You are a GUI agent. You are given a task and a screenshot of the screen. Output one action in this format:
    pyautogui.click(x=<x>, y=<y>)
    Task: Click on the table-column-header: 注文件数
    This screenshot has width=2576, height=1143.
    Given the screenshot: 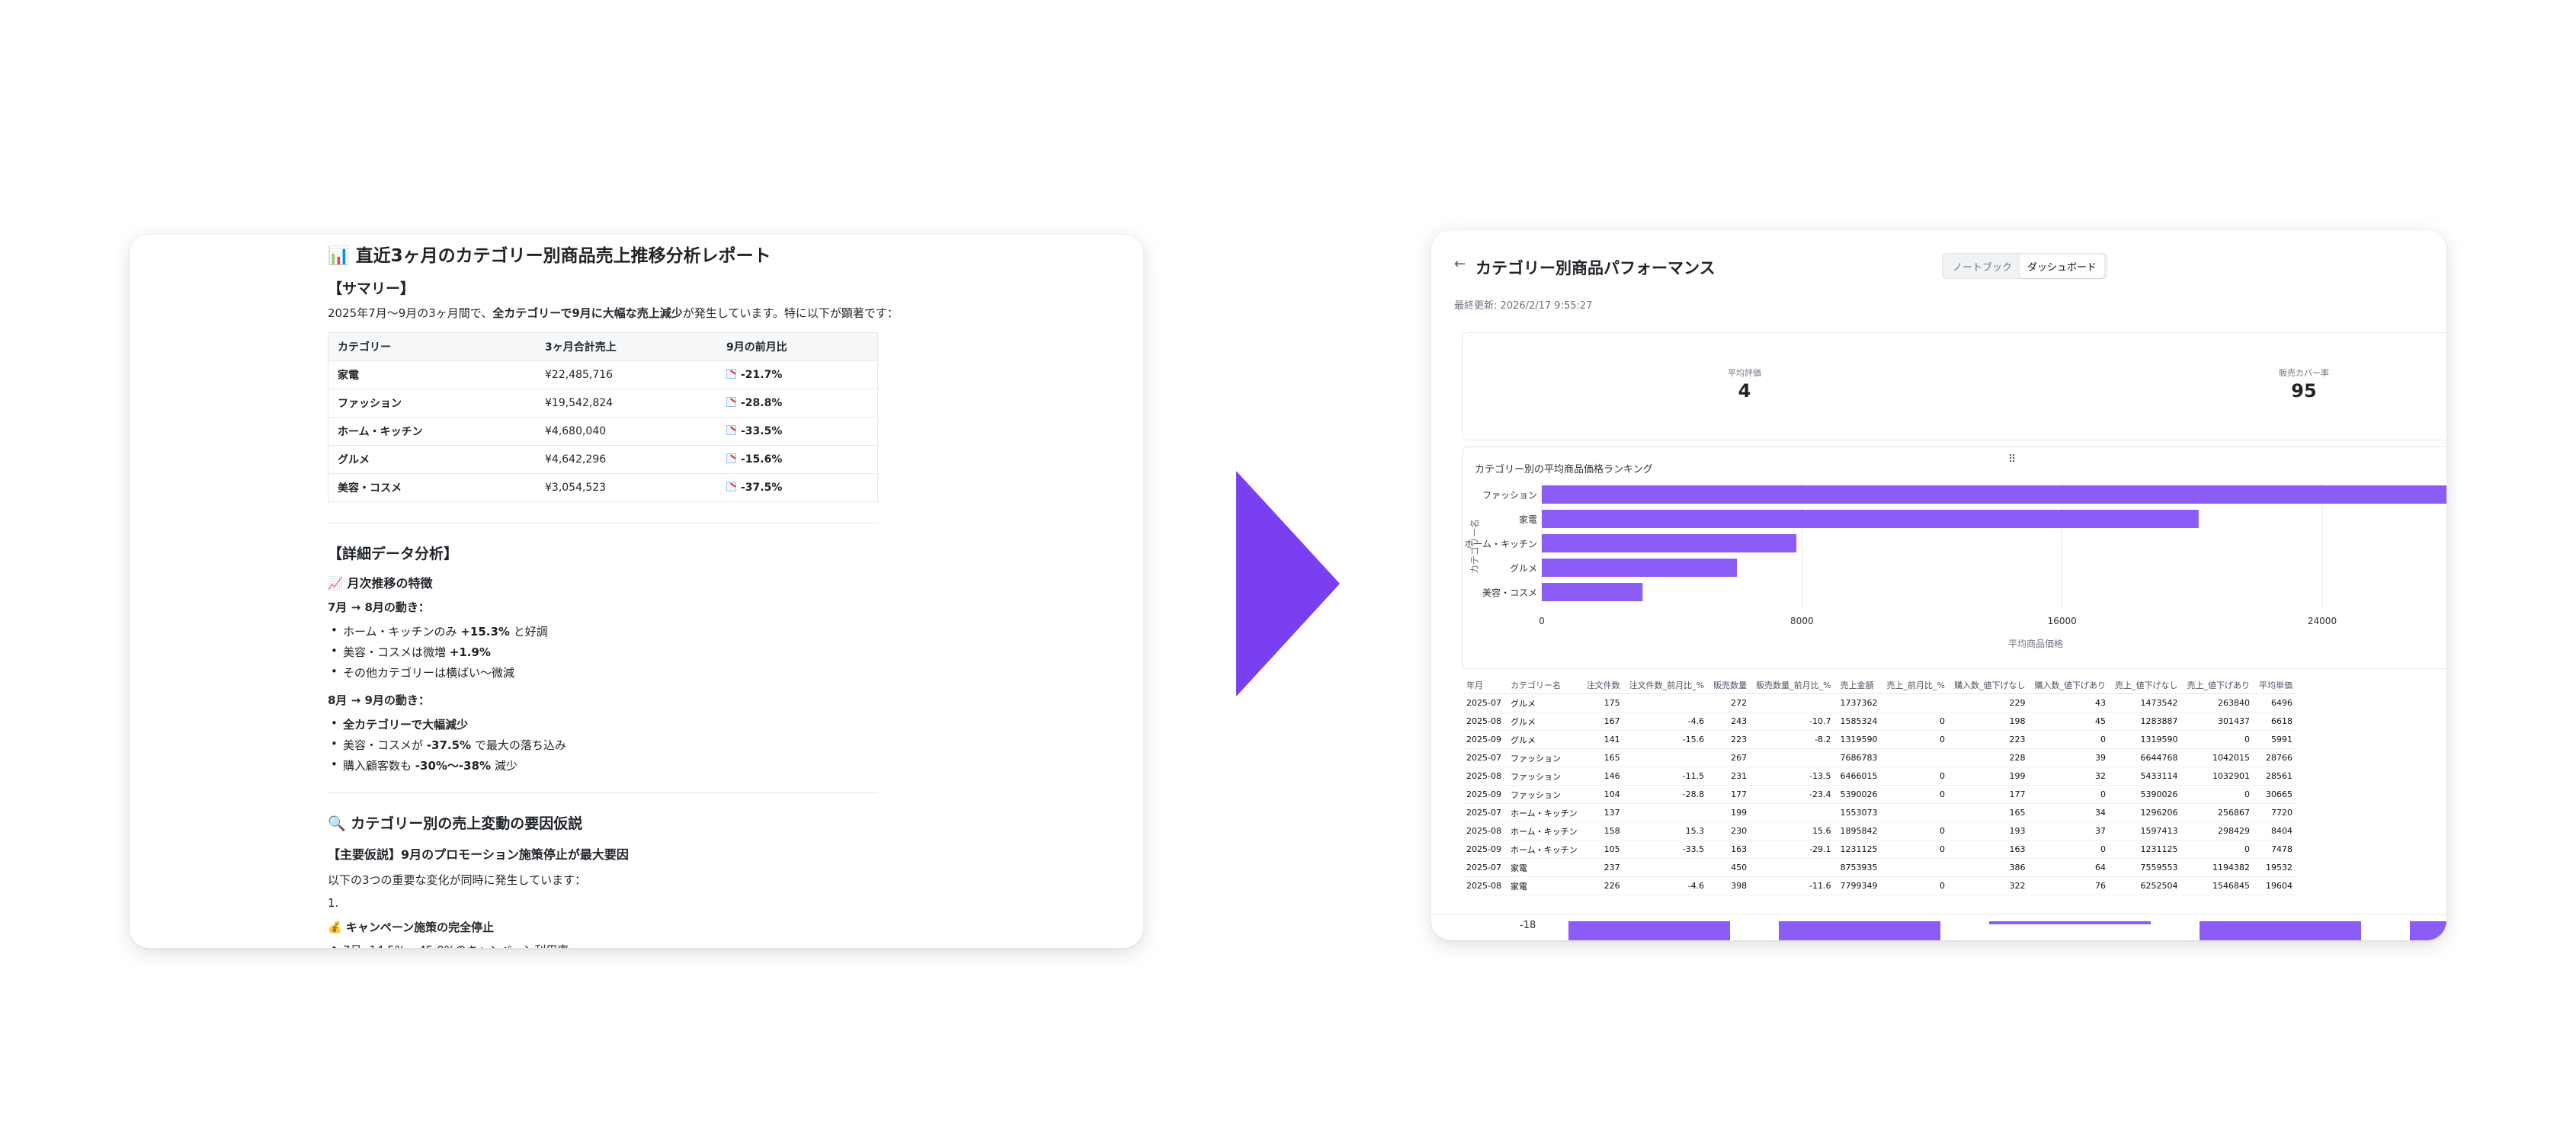 What is the action you would take?
    pyautogui.click(x=1603, y=685)
    